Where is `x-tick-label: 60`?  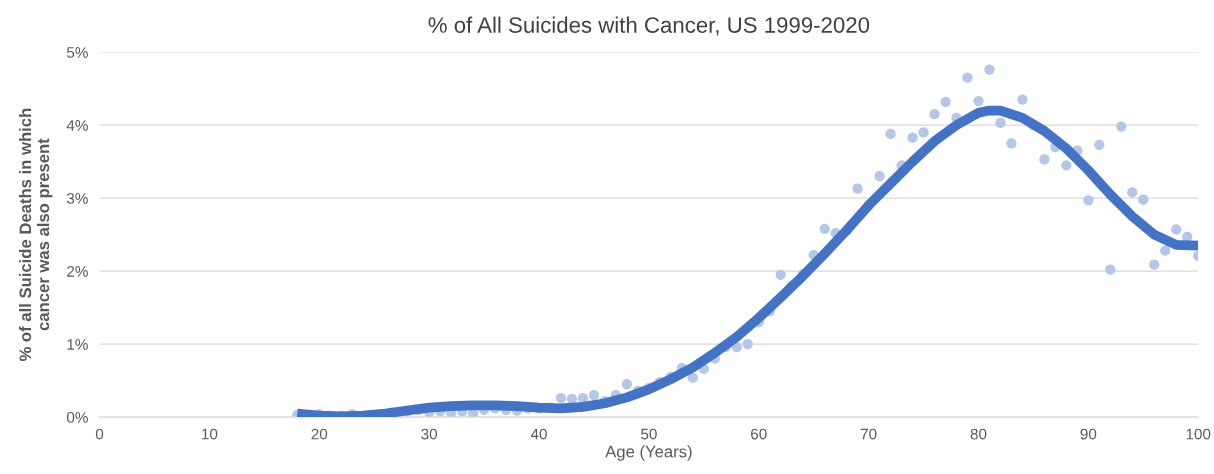 x-tick-label: 60 is located at coordinates (759, 434).